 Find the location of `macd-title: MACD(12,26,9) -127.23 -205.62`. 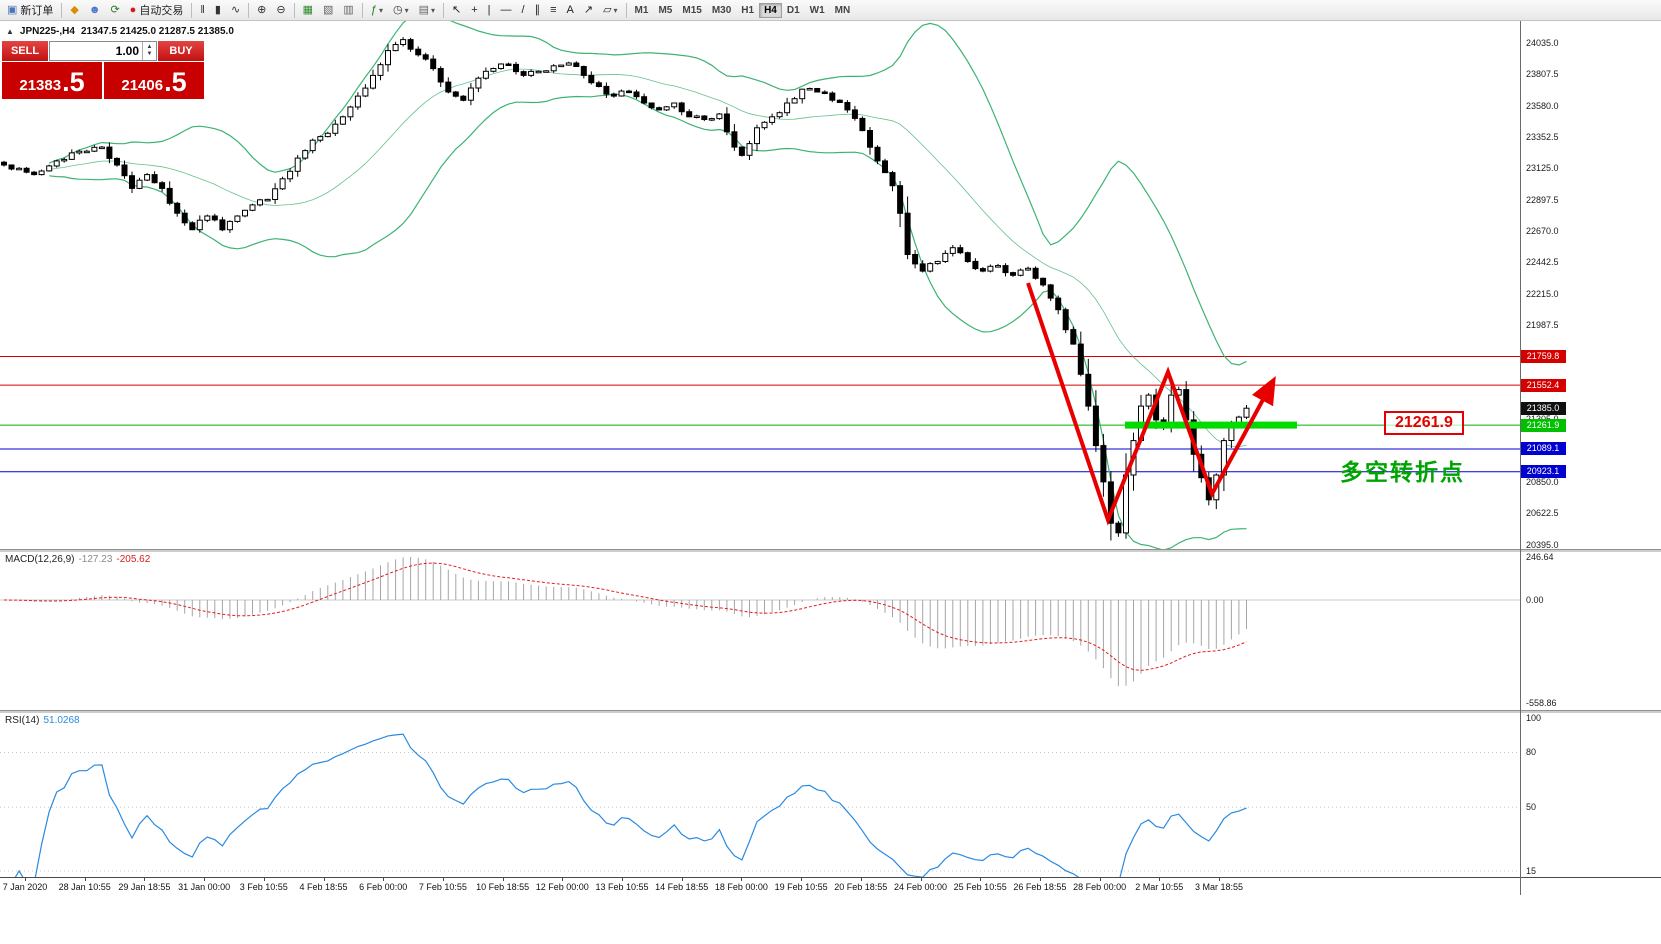

macd-title: MACD(12,26,9) -127.23 -205.62 is located at coordinates (77, 559).